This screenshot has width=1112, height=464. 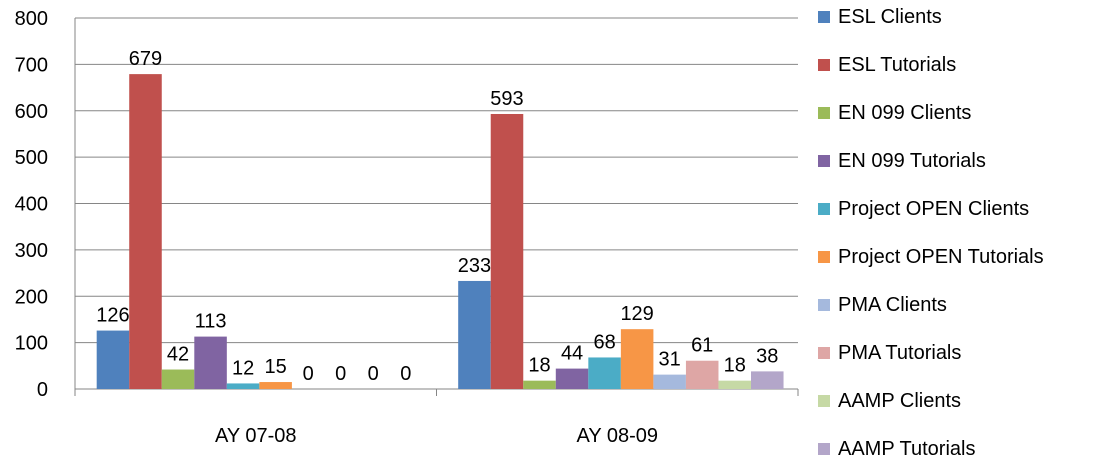 I want to click on legend-label: Project OPEN Clients, so click(x=934, y=208).